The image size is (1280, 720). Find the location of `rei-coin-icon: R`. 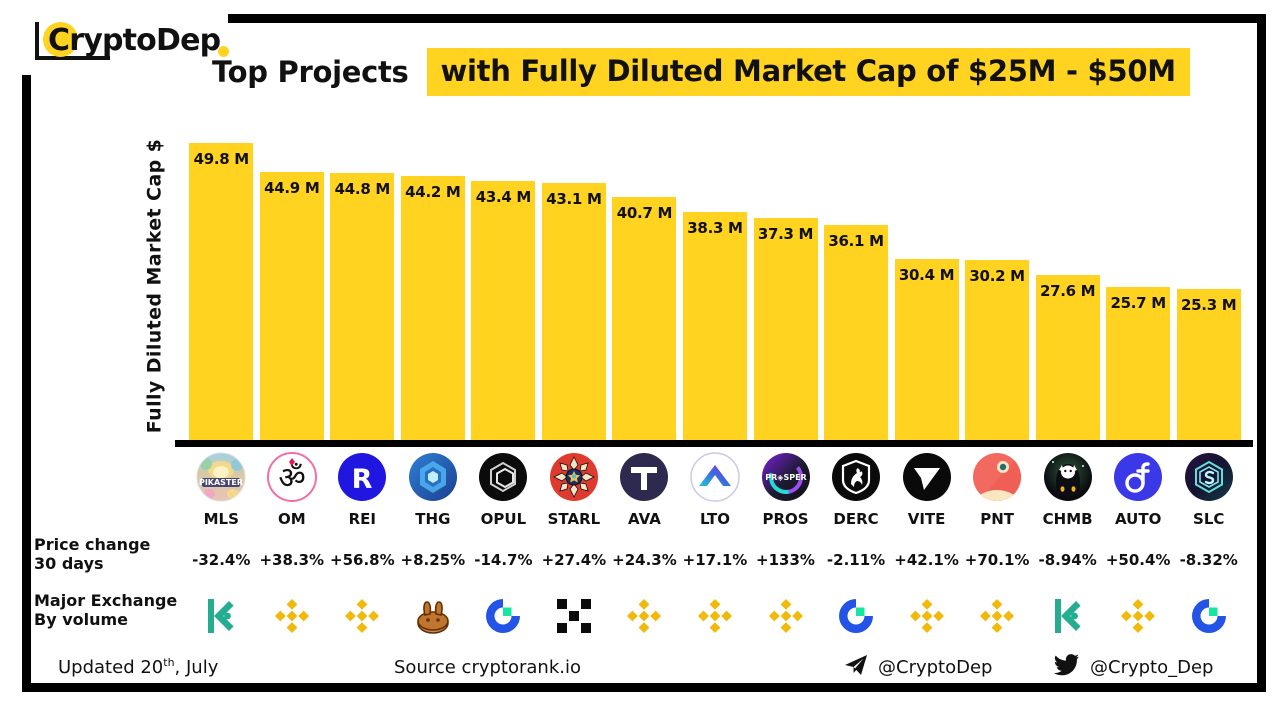

rei-coin-icon: R is located at coordinates (362, 477).